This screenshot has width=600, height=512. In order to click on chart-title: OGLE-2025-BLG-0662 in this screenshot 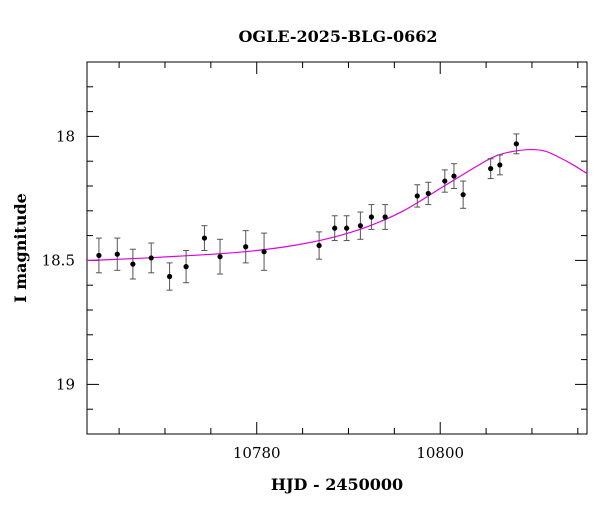, I will do `click(337, 36)`.